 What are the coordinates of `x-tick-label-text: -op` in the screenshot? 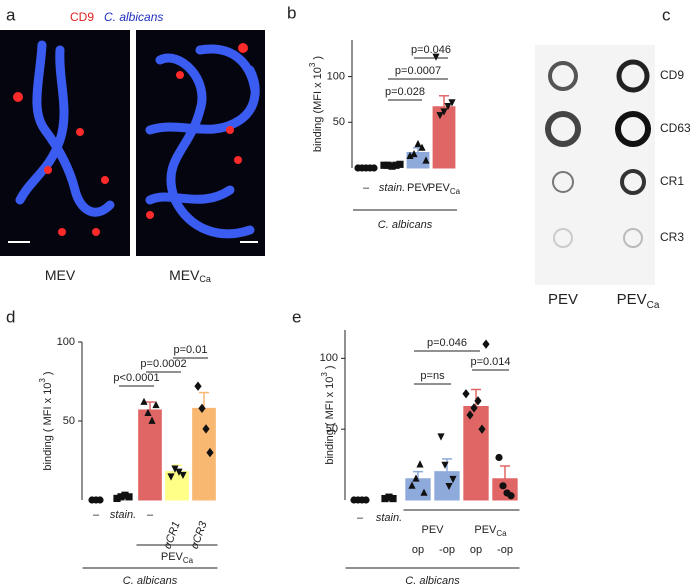 It's located at (505, 550).